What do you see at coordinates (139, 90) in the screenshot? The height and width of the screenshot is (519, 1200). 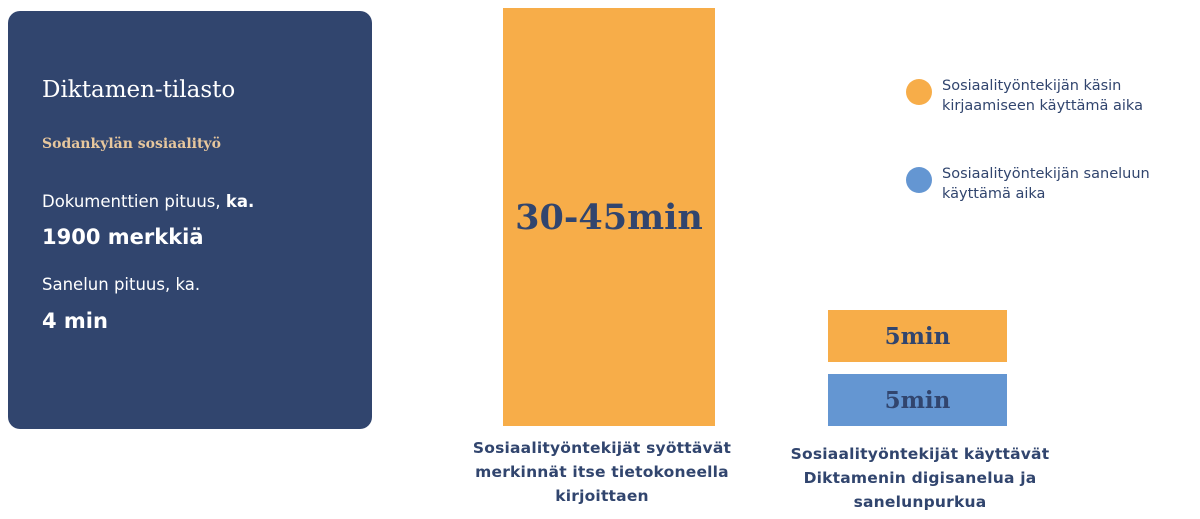 I see `card-title: Diktamen-tilasto` at bounding box center [139, 90].